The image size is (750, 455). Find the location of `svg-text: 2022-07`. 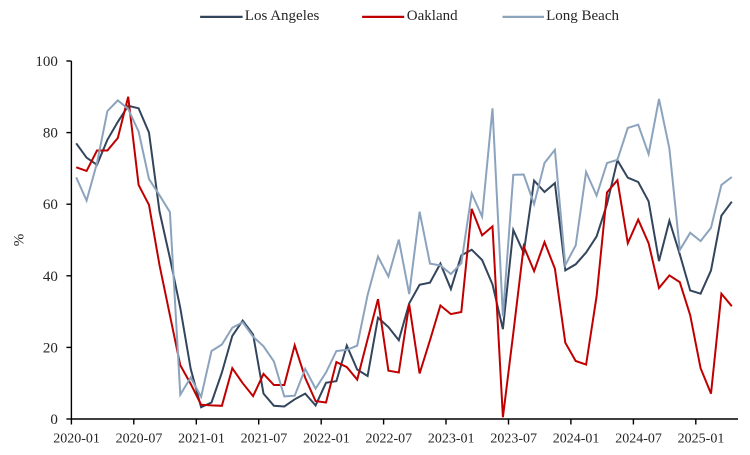

svg-text: 2022-07 is located at coordinates (388, 439).